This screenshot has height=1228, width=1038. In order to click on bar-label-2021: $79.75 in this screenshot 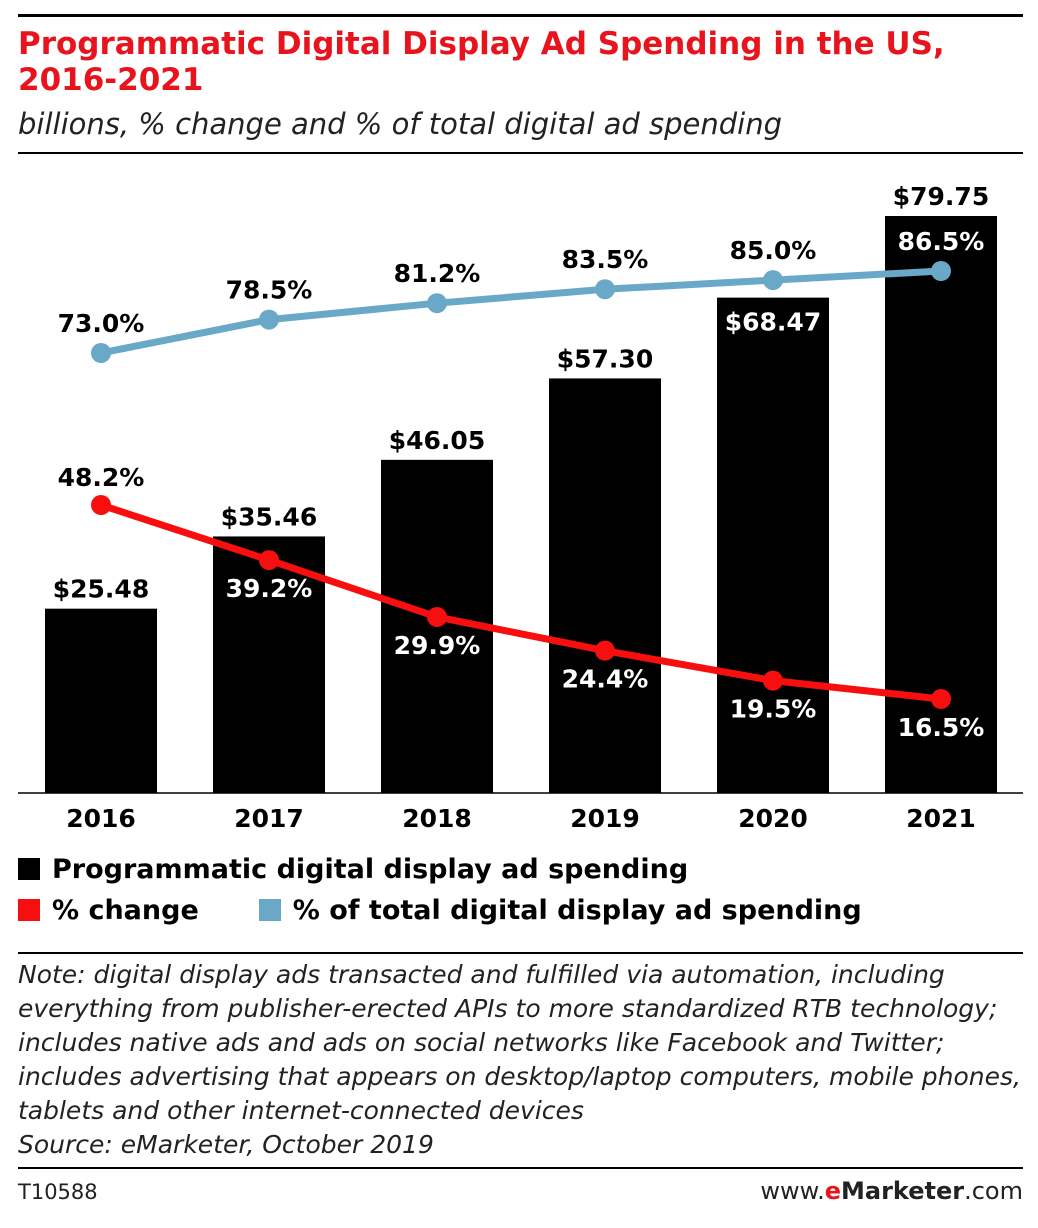, I will do `click(941, 196)`.